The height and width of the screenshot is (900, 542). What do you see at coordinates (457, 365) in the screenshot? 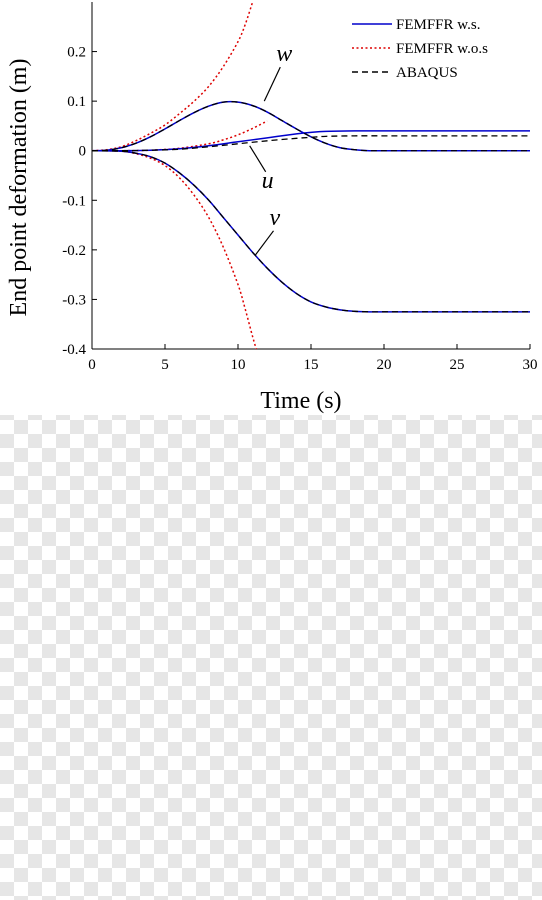
I see `x-tick-label: 25` at bounding box center [457, 365].